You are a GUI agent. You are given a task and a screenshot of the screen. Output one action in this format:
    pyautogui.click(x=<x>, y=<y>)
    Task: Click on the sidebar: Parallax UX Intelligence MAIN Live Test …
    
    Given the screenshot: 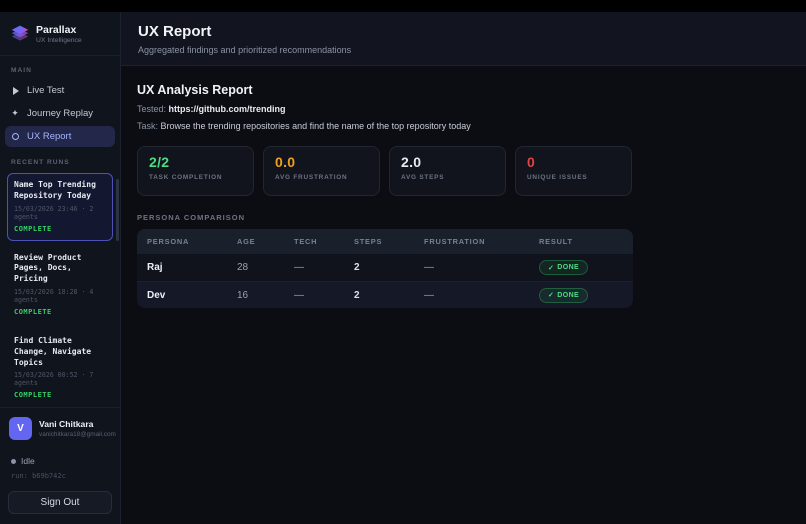 What is the action you would take?
    pyautogui.click(x=60, y=268)
    